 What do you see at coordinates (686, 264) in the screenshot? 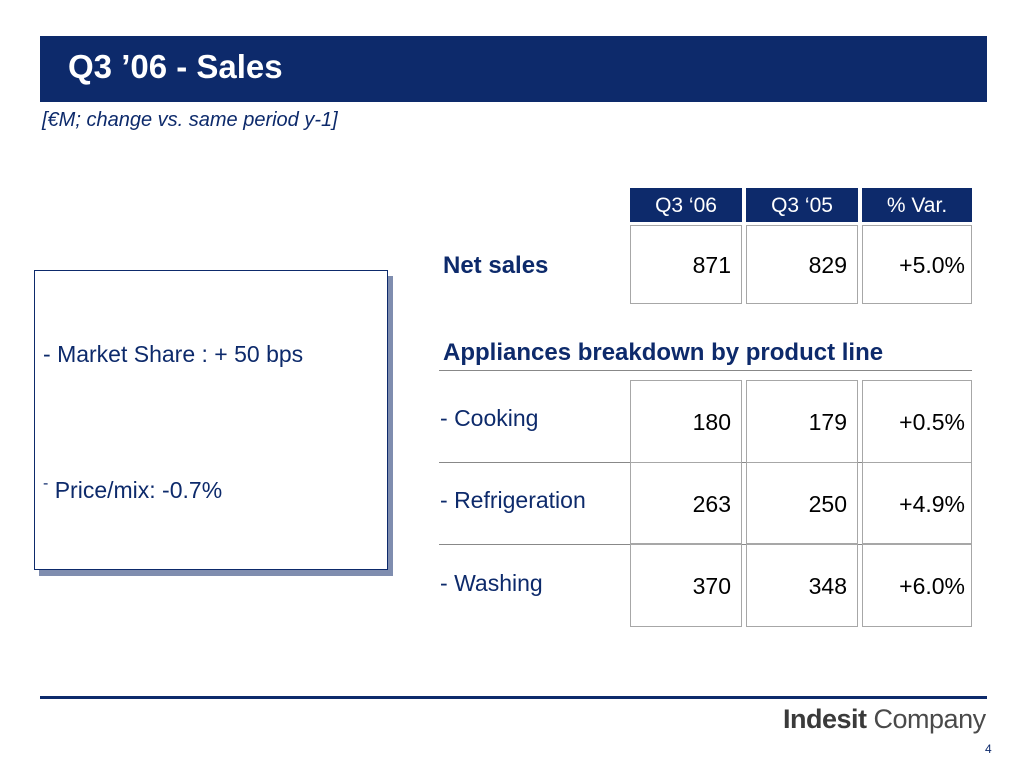
I see `net-sales-q3-06: 871` at bounding box center [686, 264].